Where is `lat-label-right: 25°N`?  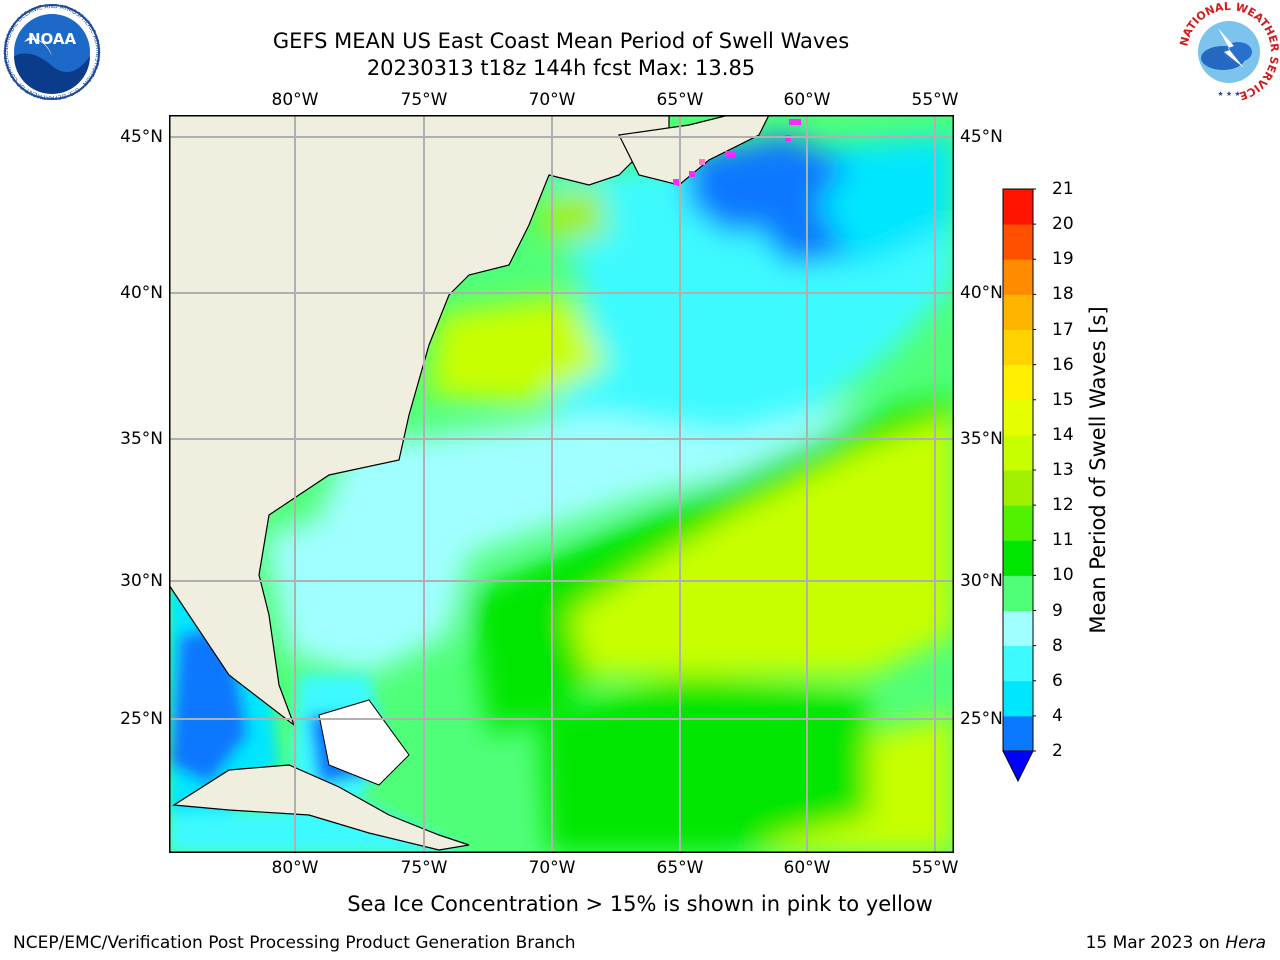 lat-label-right: 25°N is located at coordinates (981, 719).